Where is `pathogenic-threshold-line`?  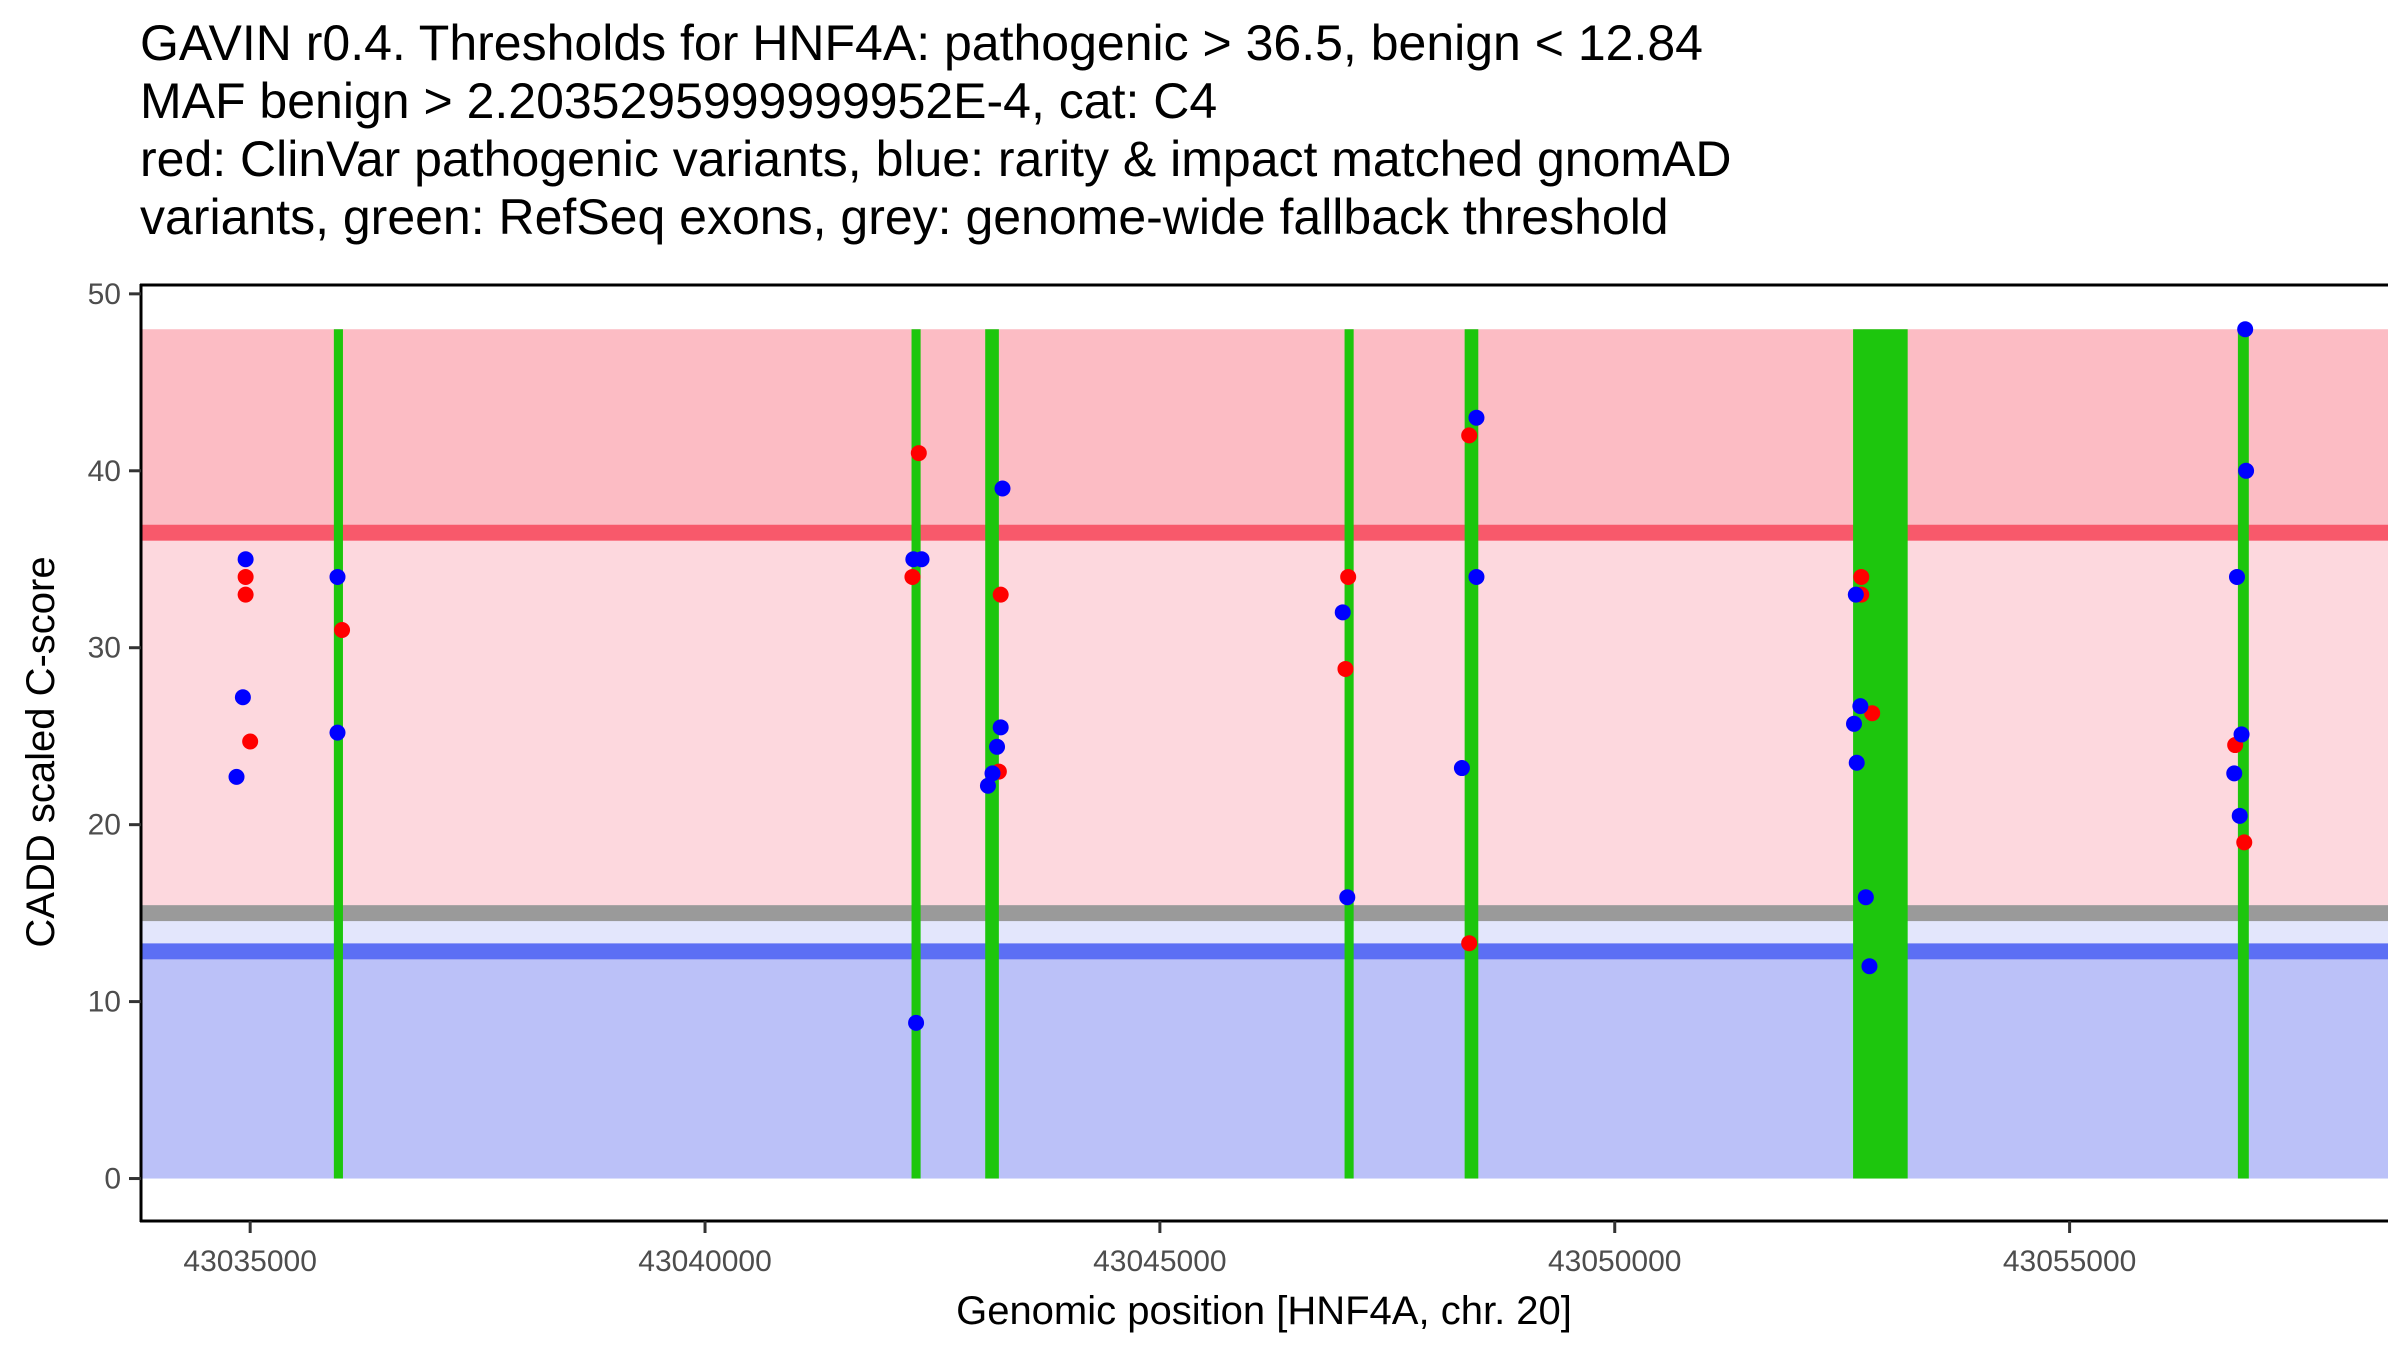 pathogenic-threshold-line is located at coordinates (1264, 532).